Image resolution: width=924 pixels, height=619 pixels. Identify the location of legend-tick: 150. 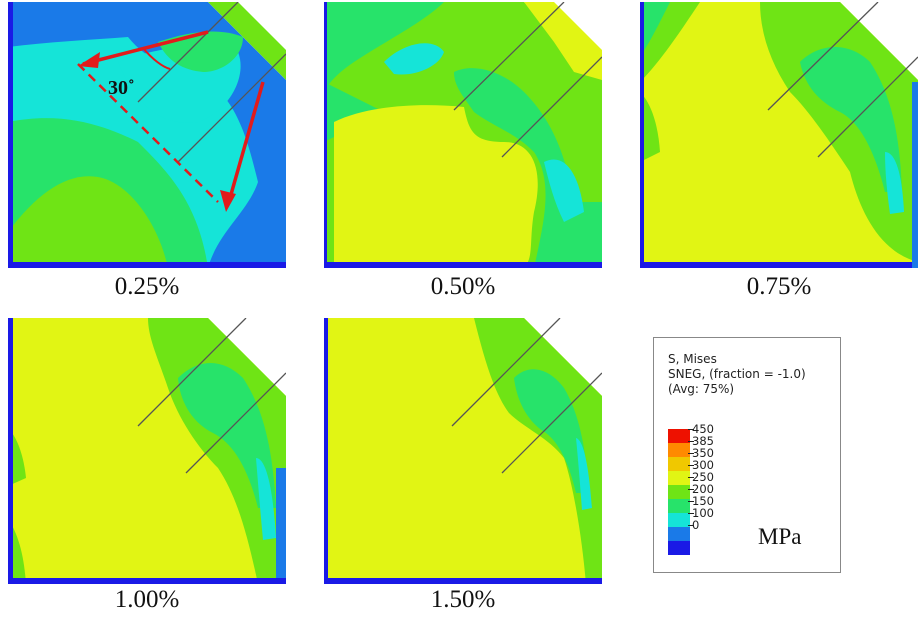
(701, 501).